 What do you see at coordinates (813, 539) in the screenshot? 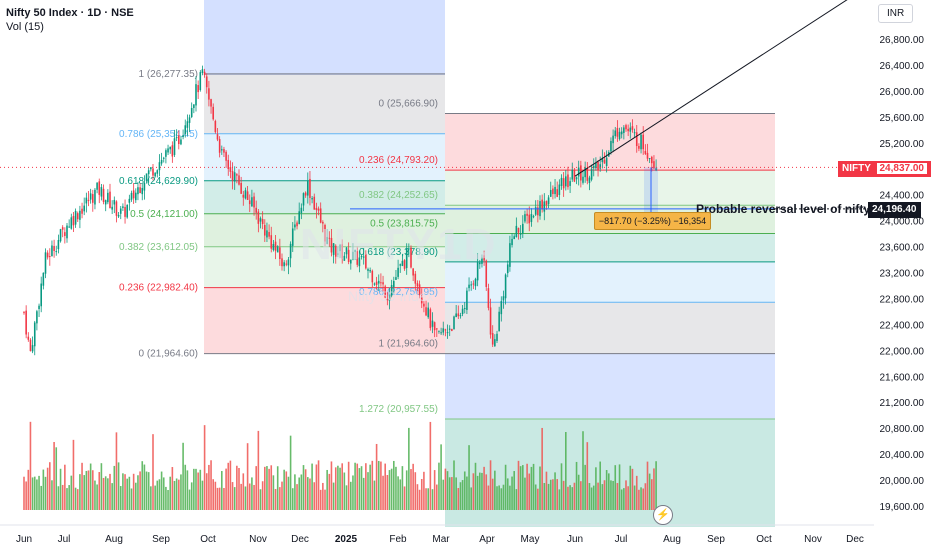
I see `time-tick: Nov` at bounding box center [813, 539].